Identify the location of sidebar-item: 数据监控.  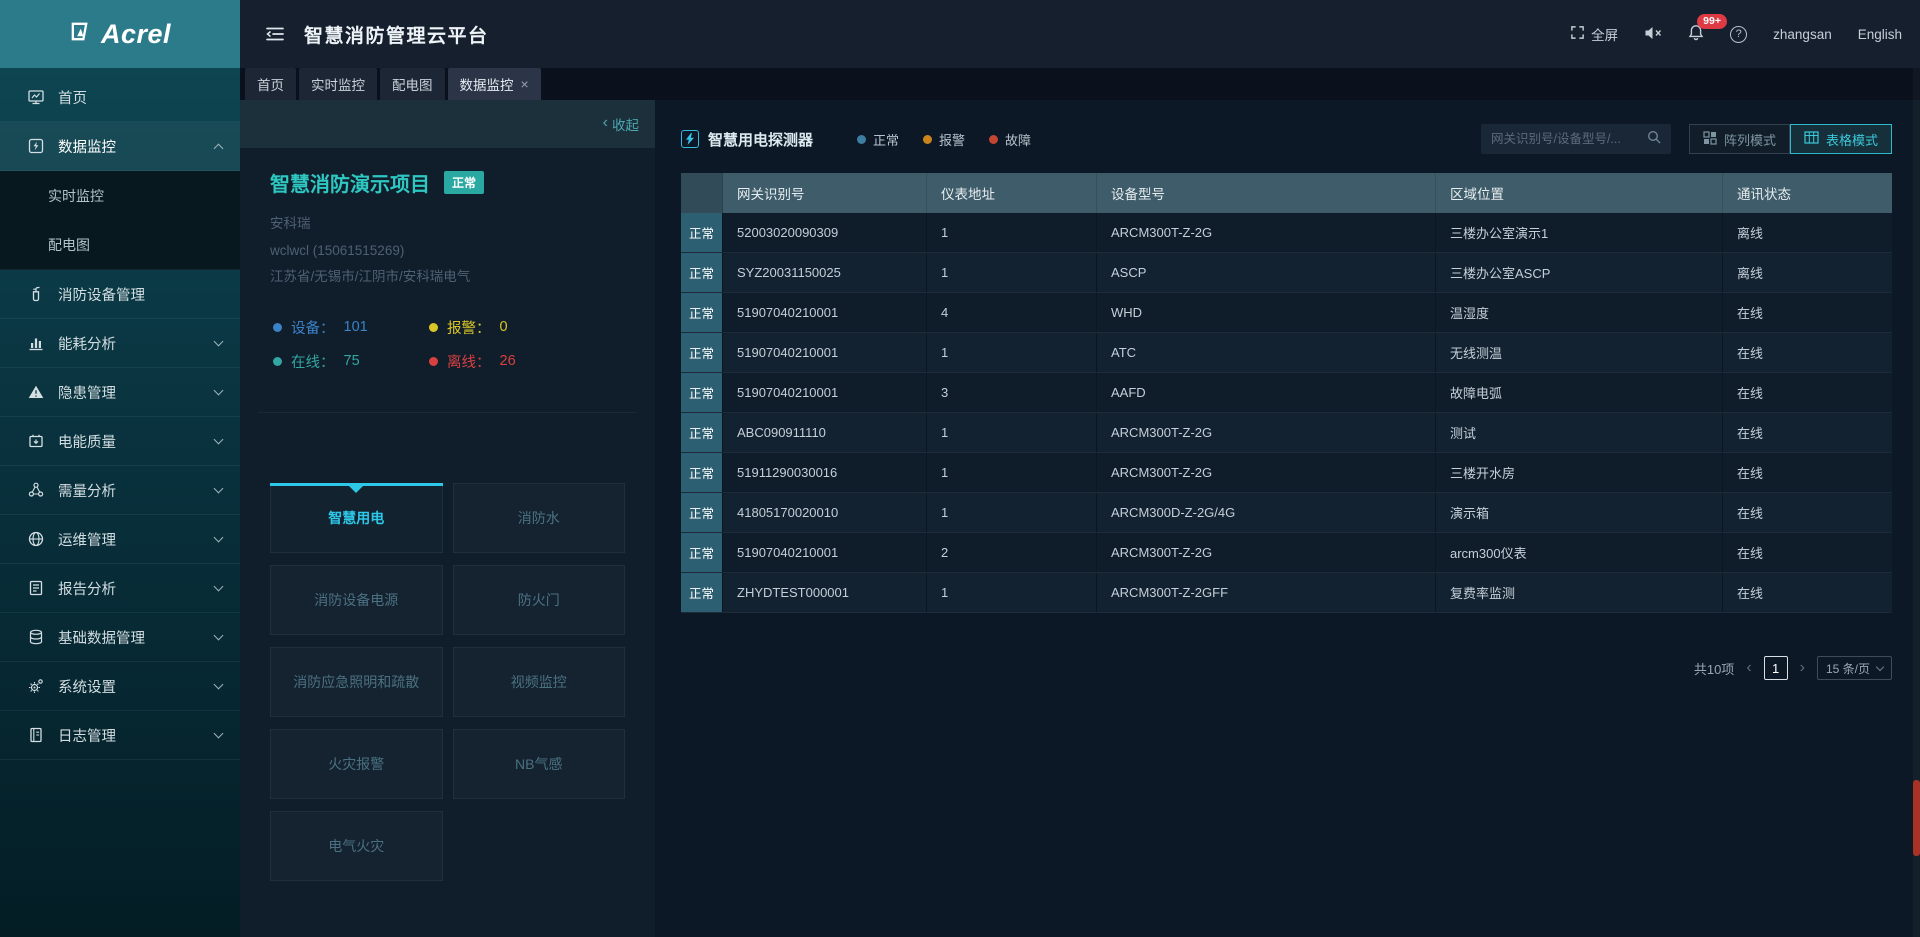
(120, 146).